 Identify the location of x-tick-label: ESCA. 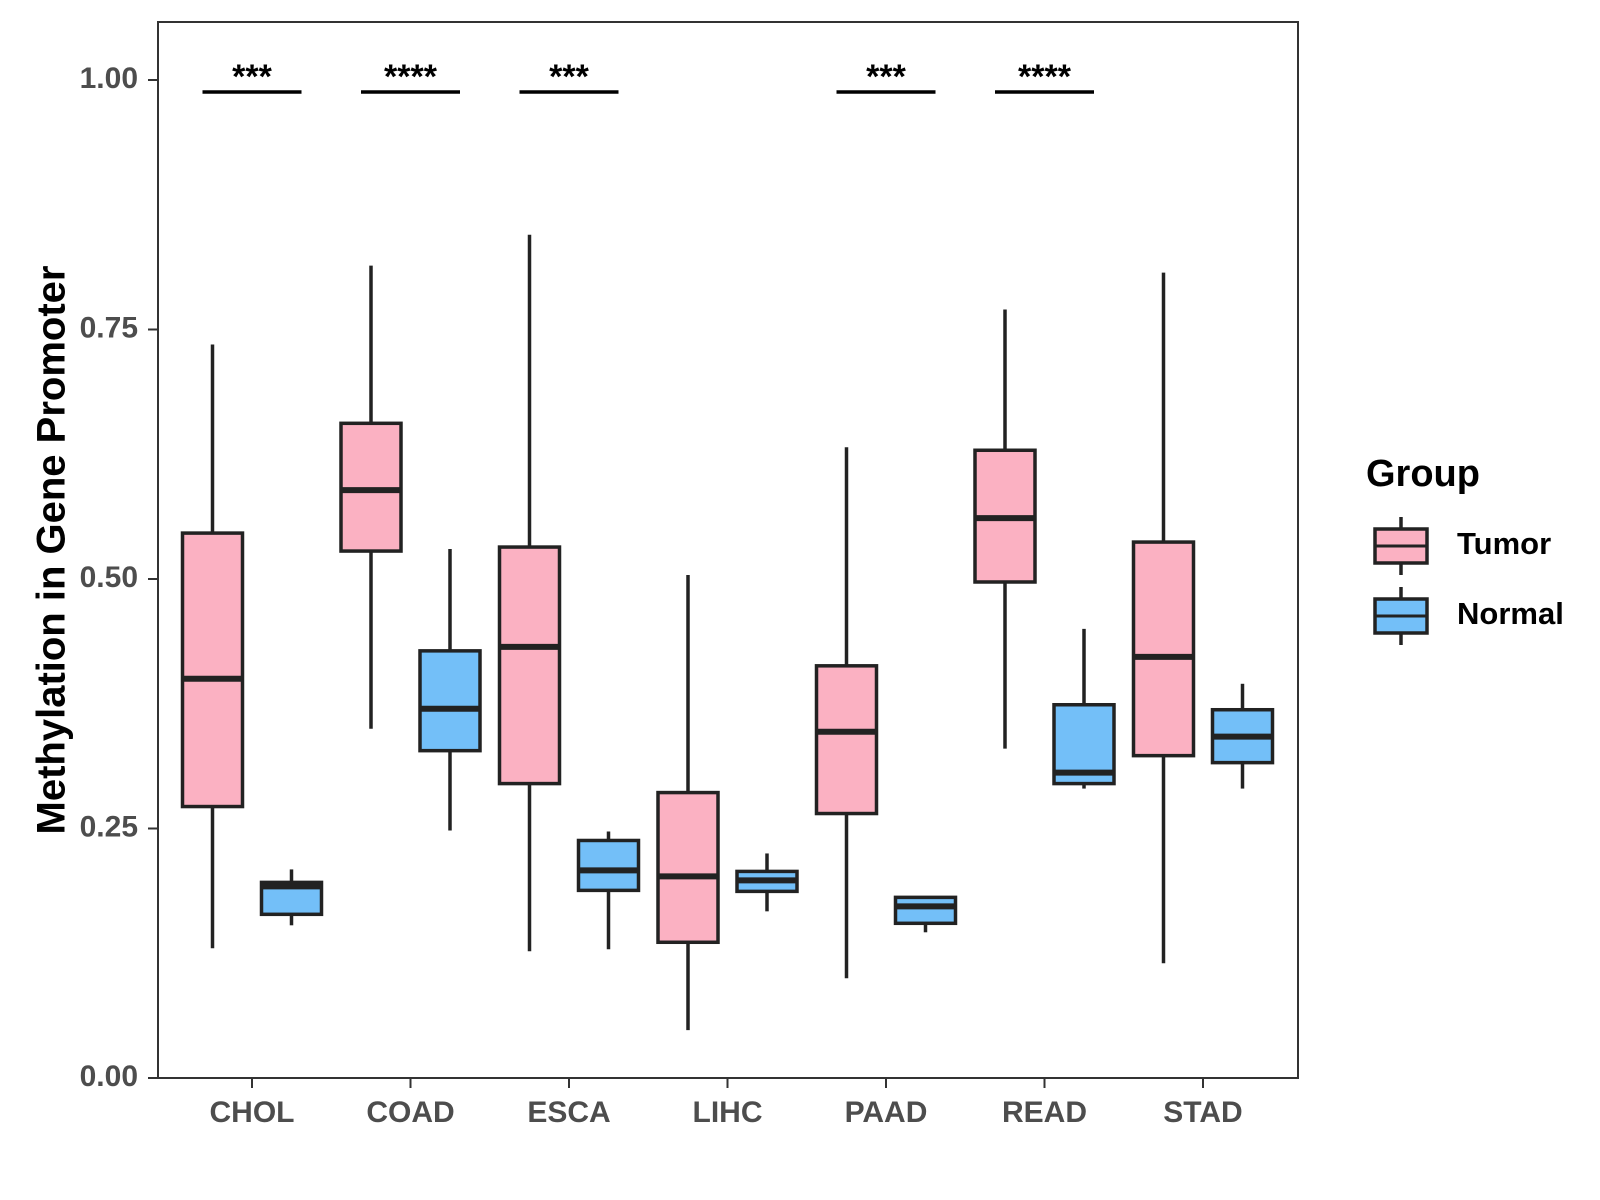
(568, 1112).